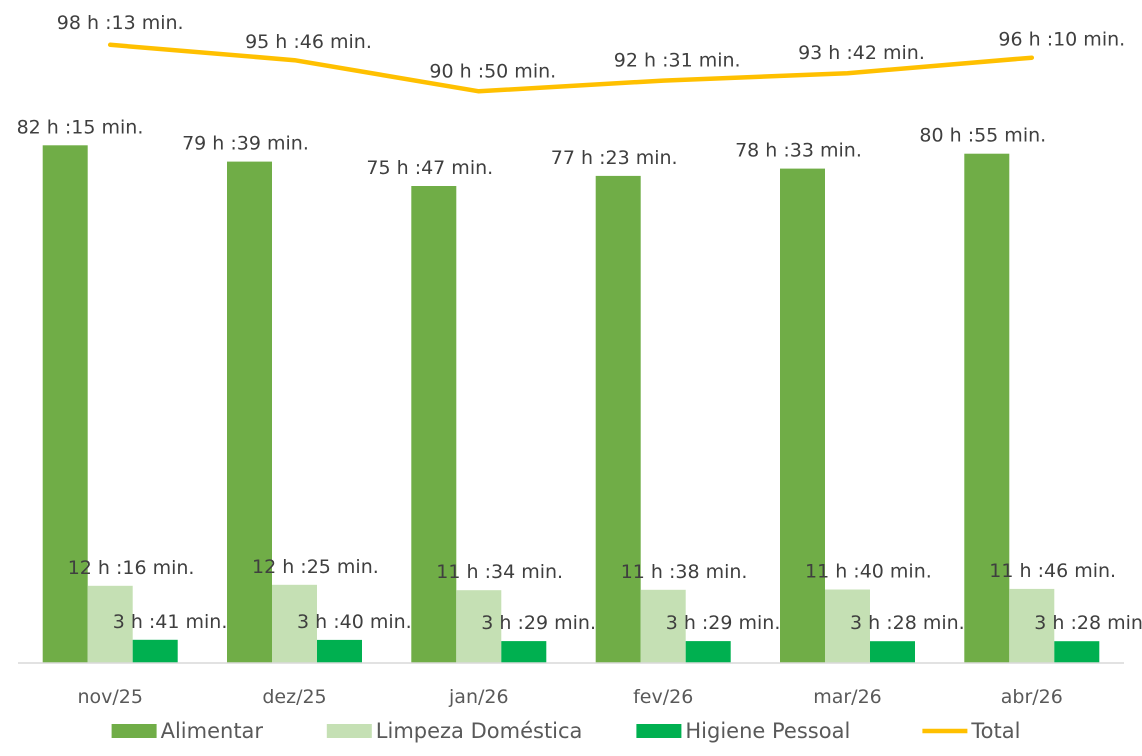  Describe the element at coordinates (479, 731) in the screenshot. I see `legend-label-limpeza-domestica: Limpeza Doméstica` at that location.